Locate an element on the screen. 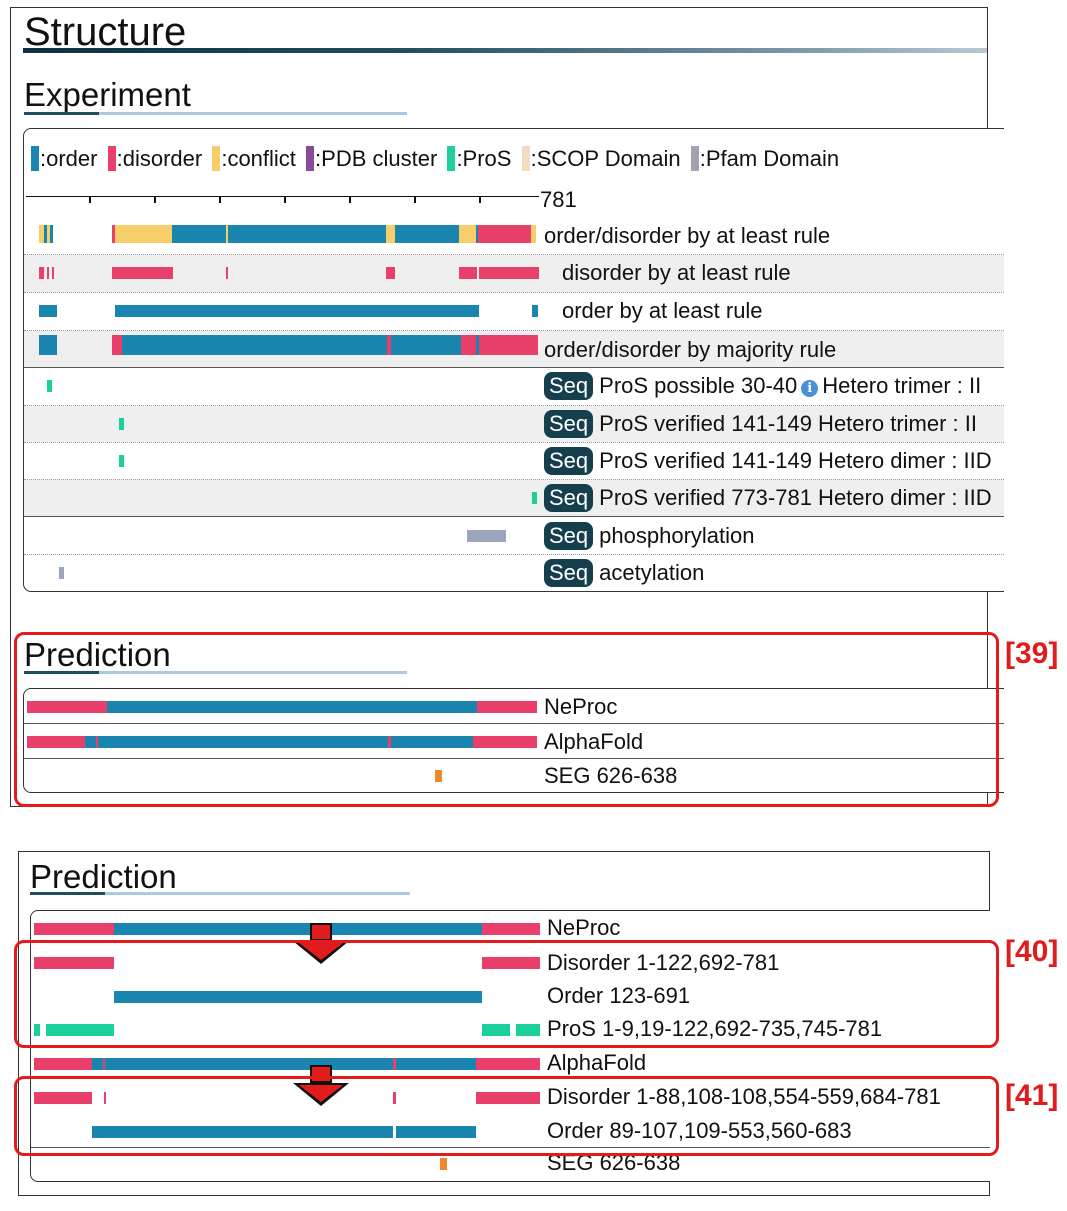 The image size is (1067, 1211). legend-pdb-cluster: :PDB cluster is located at coordinates (373, 158).